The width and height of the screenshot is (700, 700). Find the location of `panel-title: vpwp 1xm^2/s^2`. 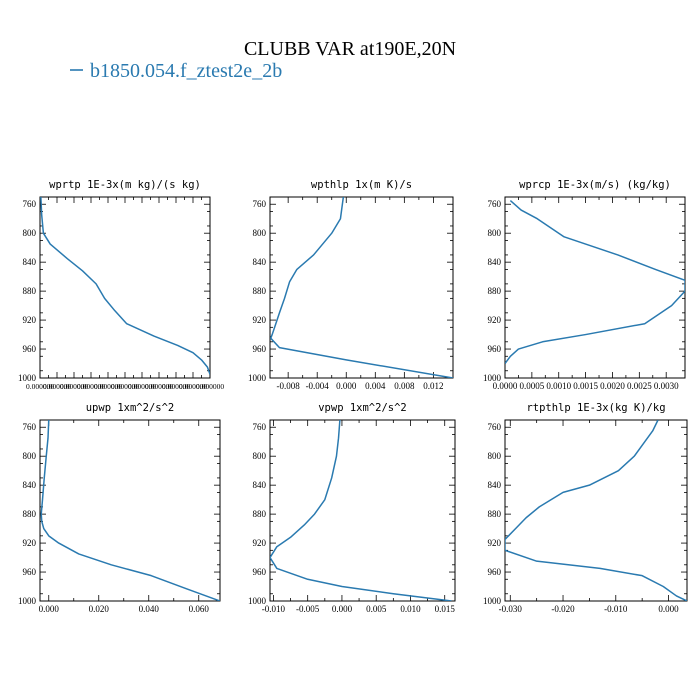

panel-title: vpwp 1xm^2/s^2 is located at coordinates (362, 408).